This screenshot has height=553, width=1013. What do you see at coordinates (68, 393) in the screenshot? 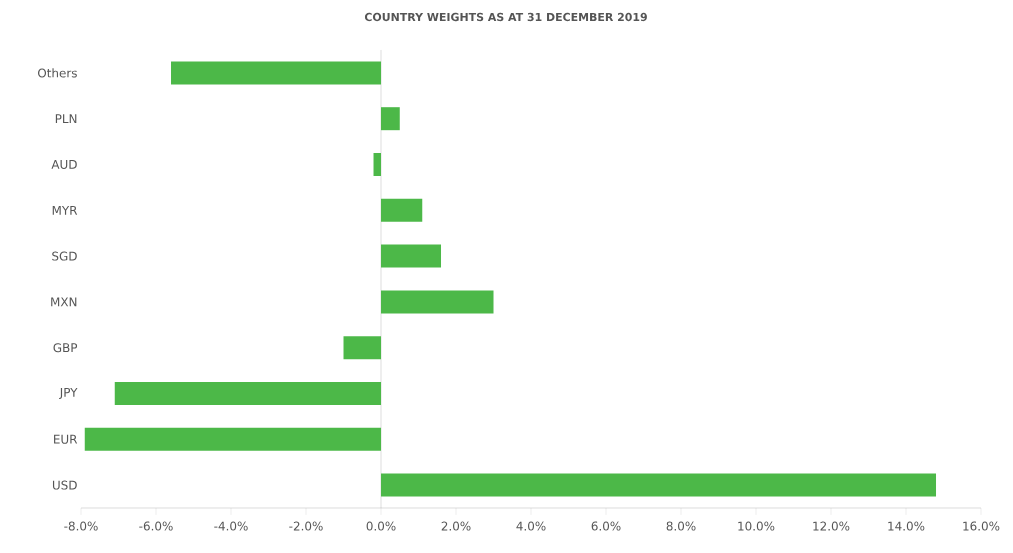
I see `y-tick-label: JPY` at bounding box center [68, 393].